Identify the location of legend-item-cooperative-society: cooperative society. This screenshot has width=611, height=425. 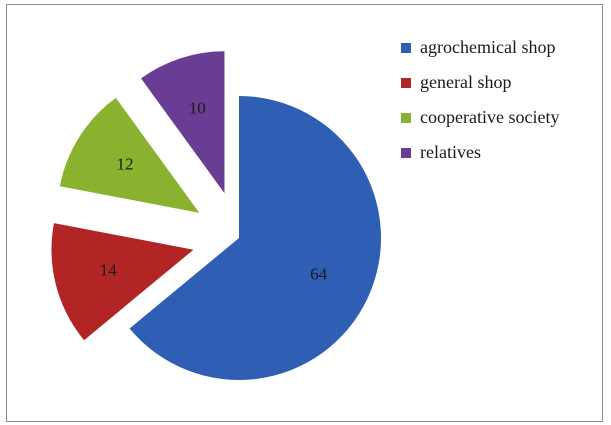
(480, 117).